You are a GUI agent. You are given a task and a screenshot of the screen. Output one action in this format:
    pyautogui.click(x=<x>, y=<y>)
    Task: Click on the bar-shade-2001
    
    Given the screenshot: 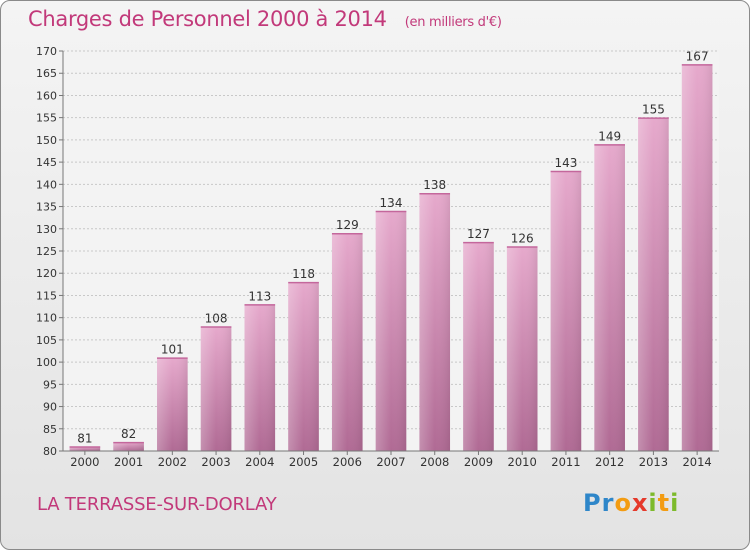 What is the action you would take?
    pyautogui.click(x=128, y=446)
    